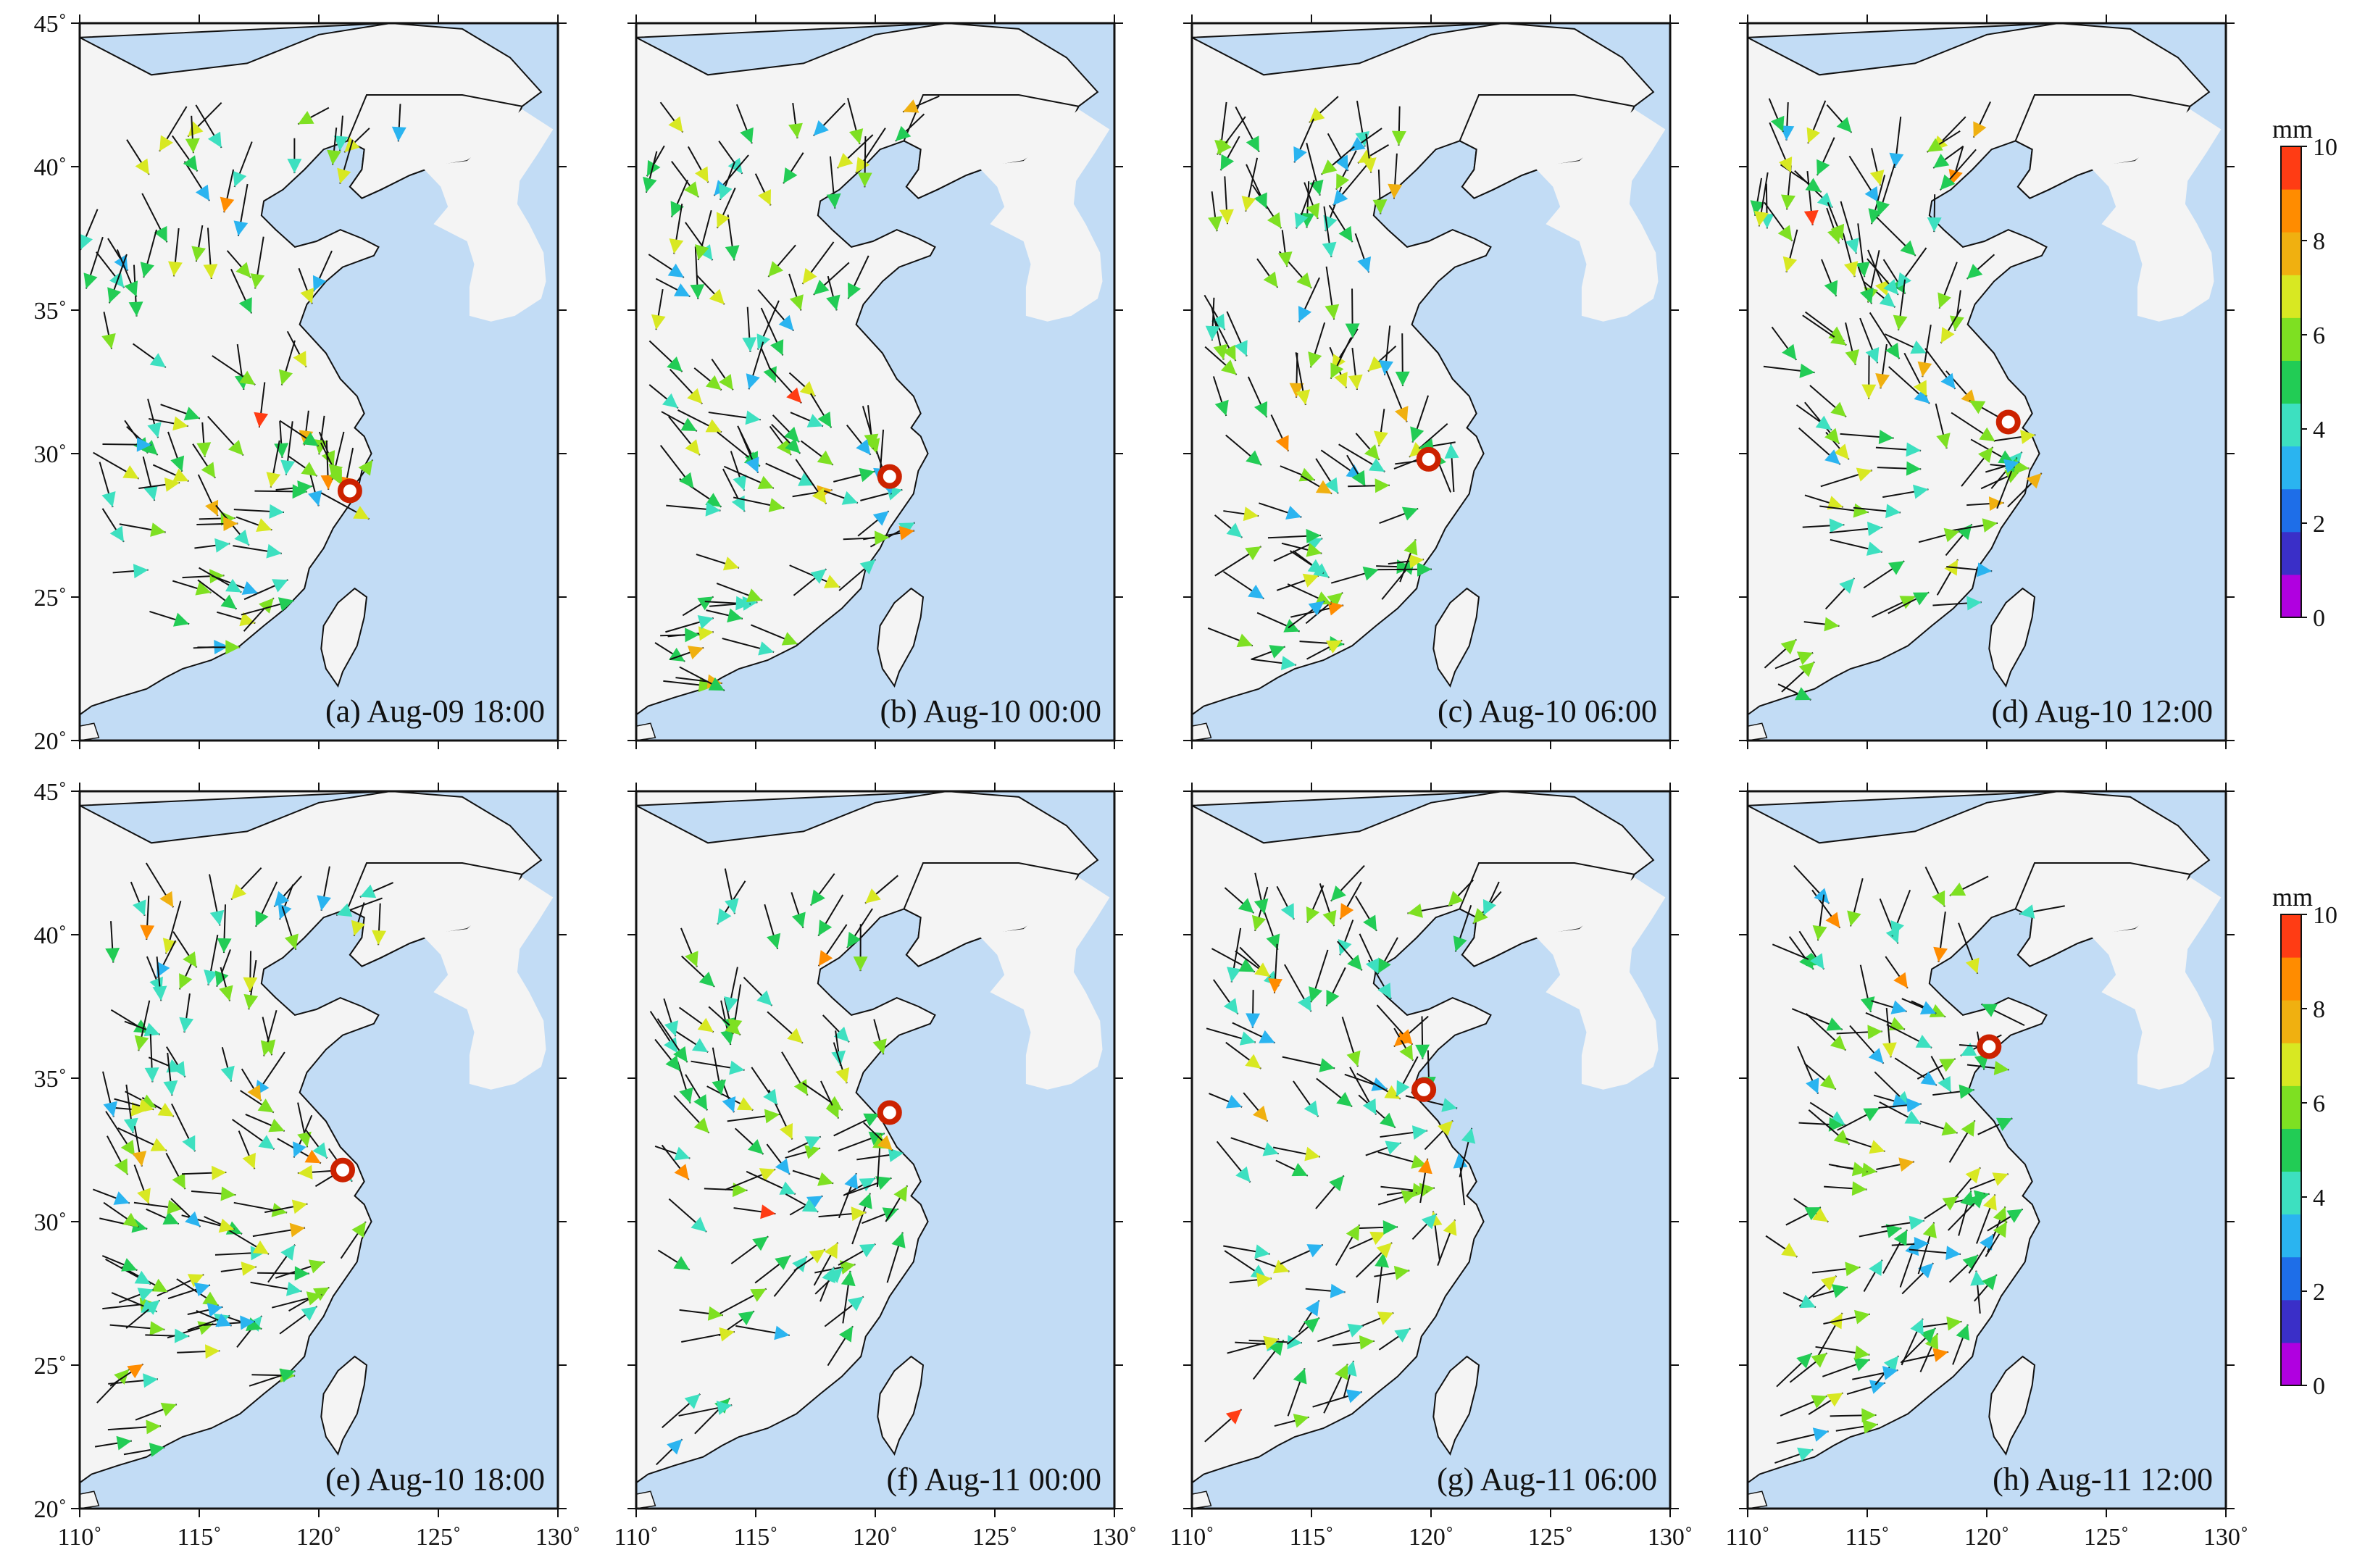 The width and height of the screenshot is (2365, 1568). What do you see at coordinates (435, 711) in the screenshot?
I see `panel-label: (a) Aug-09 18:00` at bounding box center [435, 711].